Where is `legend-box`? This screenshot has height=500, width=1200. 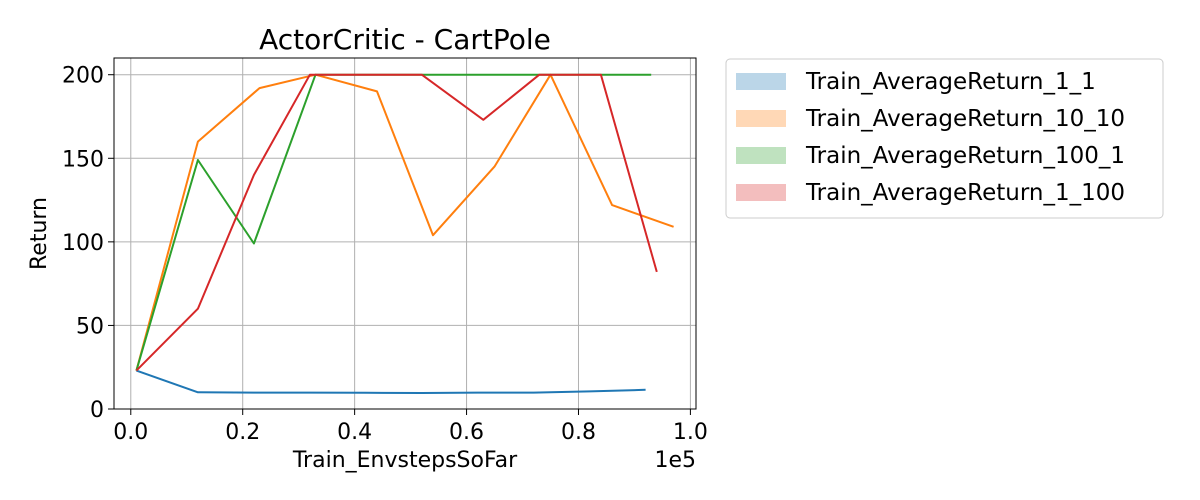
legend-box is located at coordinates (944, 138).